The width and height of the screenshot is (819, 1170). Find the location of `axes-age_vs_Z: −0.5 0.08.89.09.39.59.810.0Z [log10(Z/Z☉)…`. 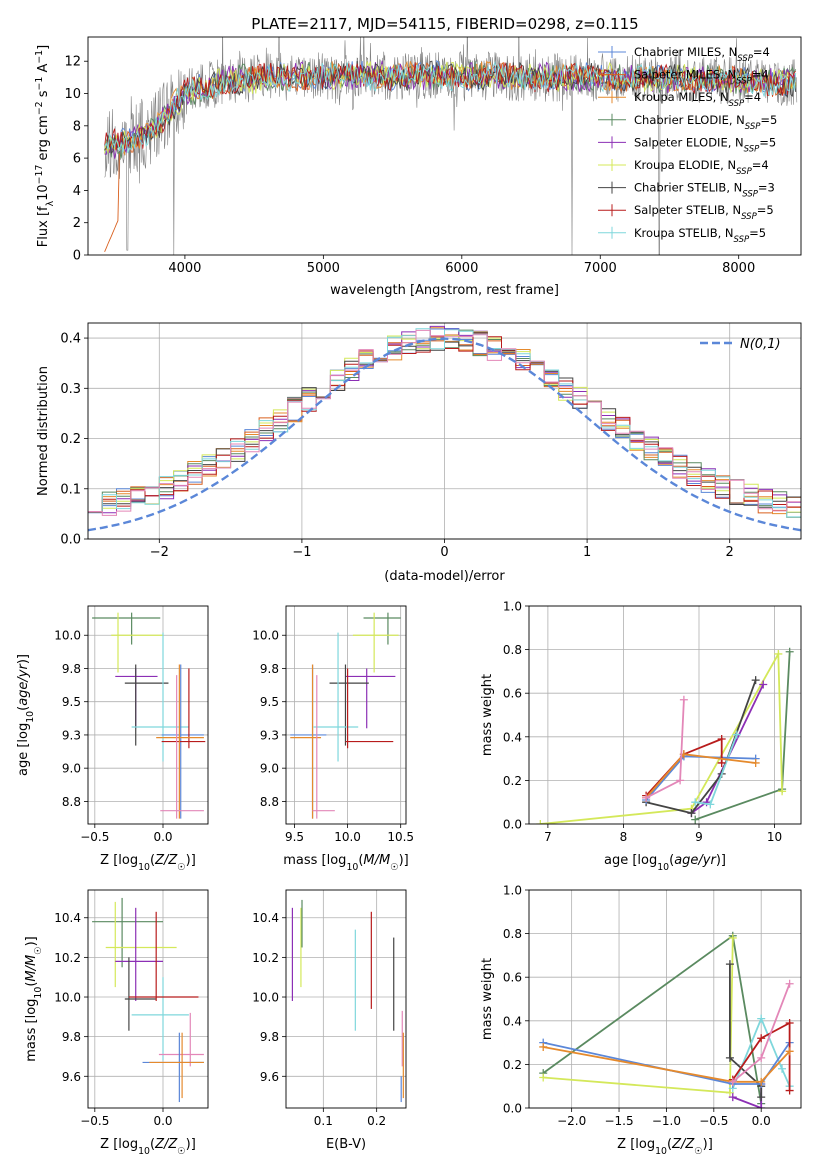

axes-age_vs_Z: −0.5 0.08.89.09.39.59.810.0Z [log10(Z/Z☉)… is located at coordinates (112, 739).